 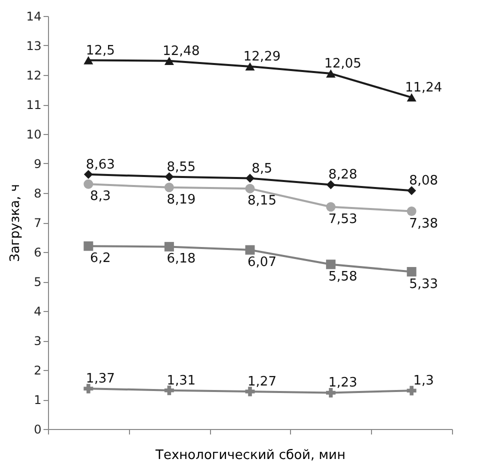 I want to click on y-tick-label: 8, so click(x=38, y=193).